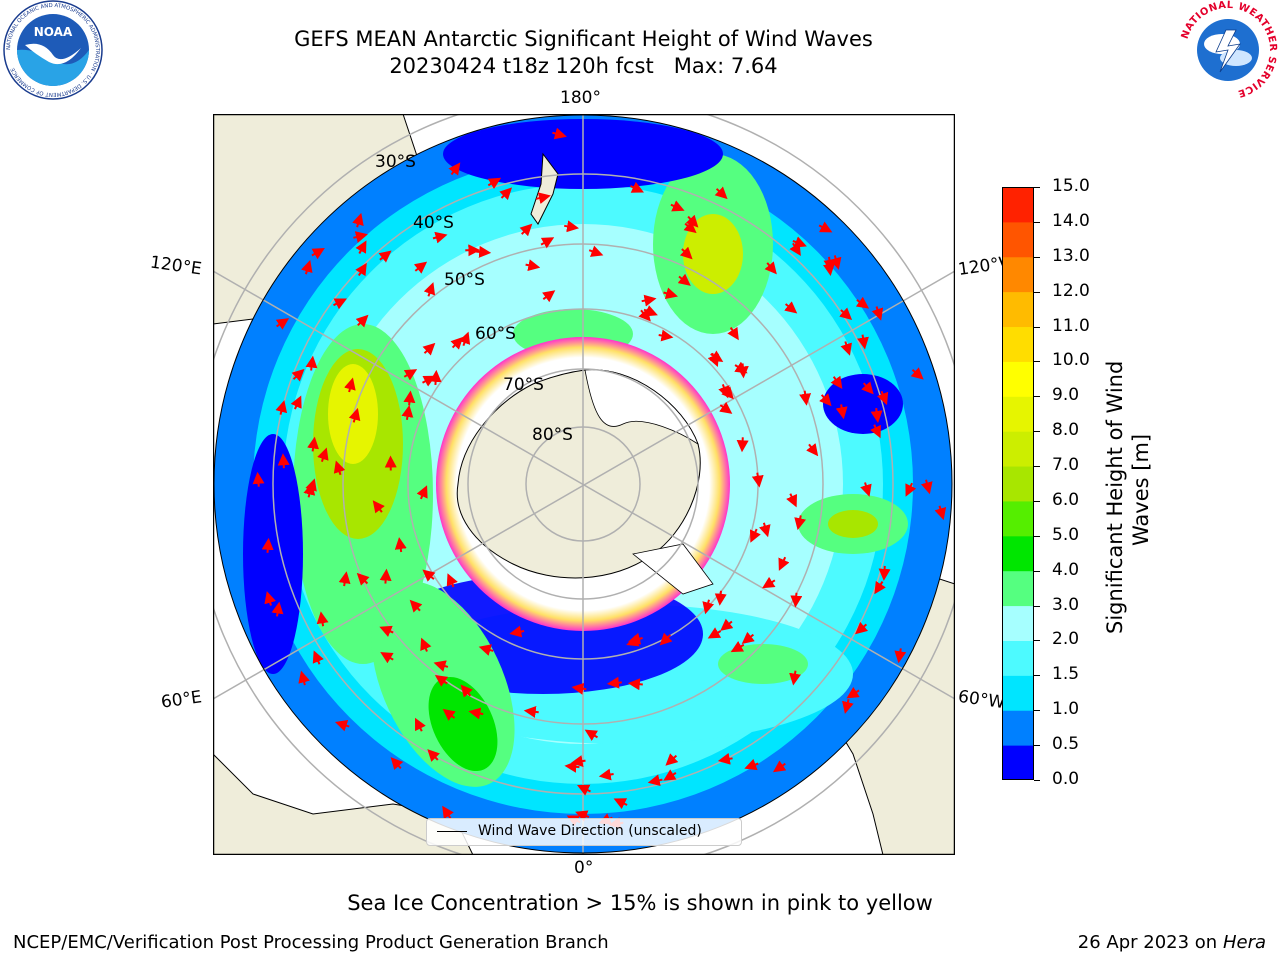 This screenshot has width=1280, height=960. I want to click on wave-band-low-c, so click(863, 404).